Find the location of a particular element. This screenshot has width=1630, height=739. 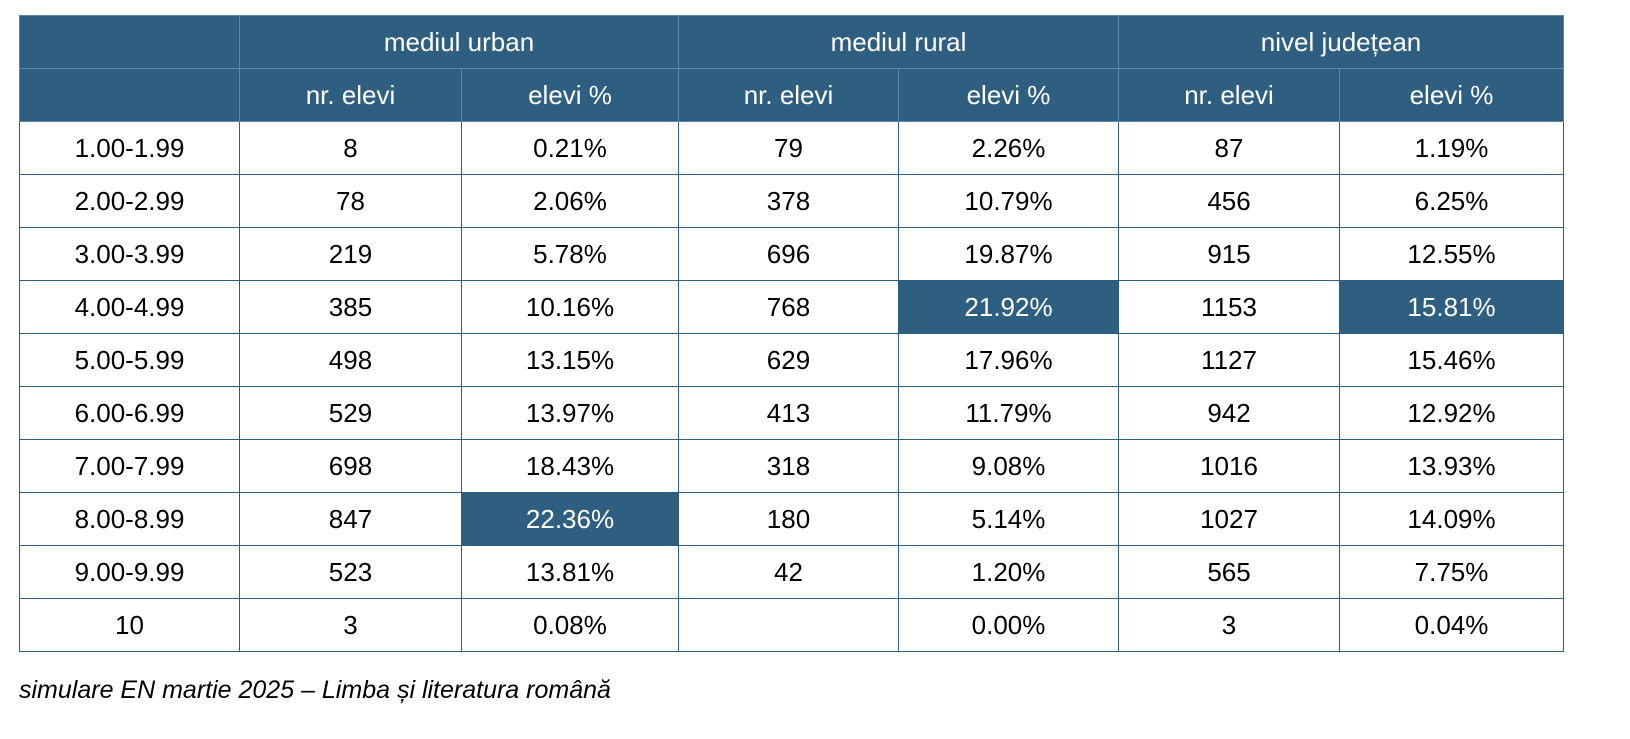

student-percent-cell: 0.08% is located at coordinates (570, 625).